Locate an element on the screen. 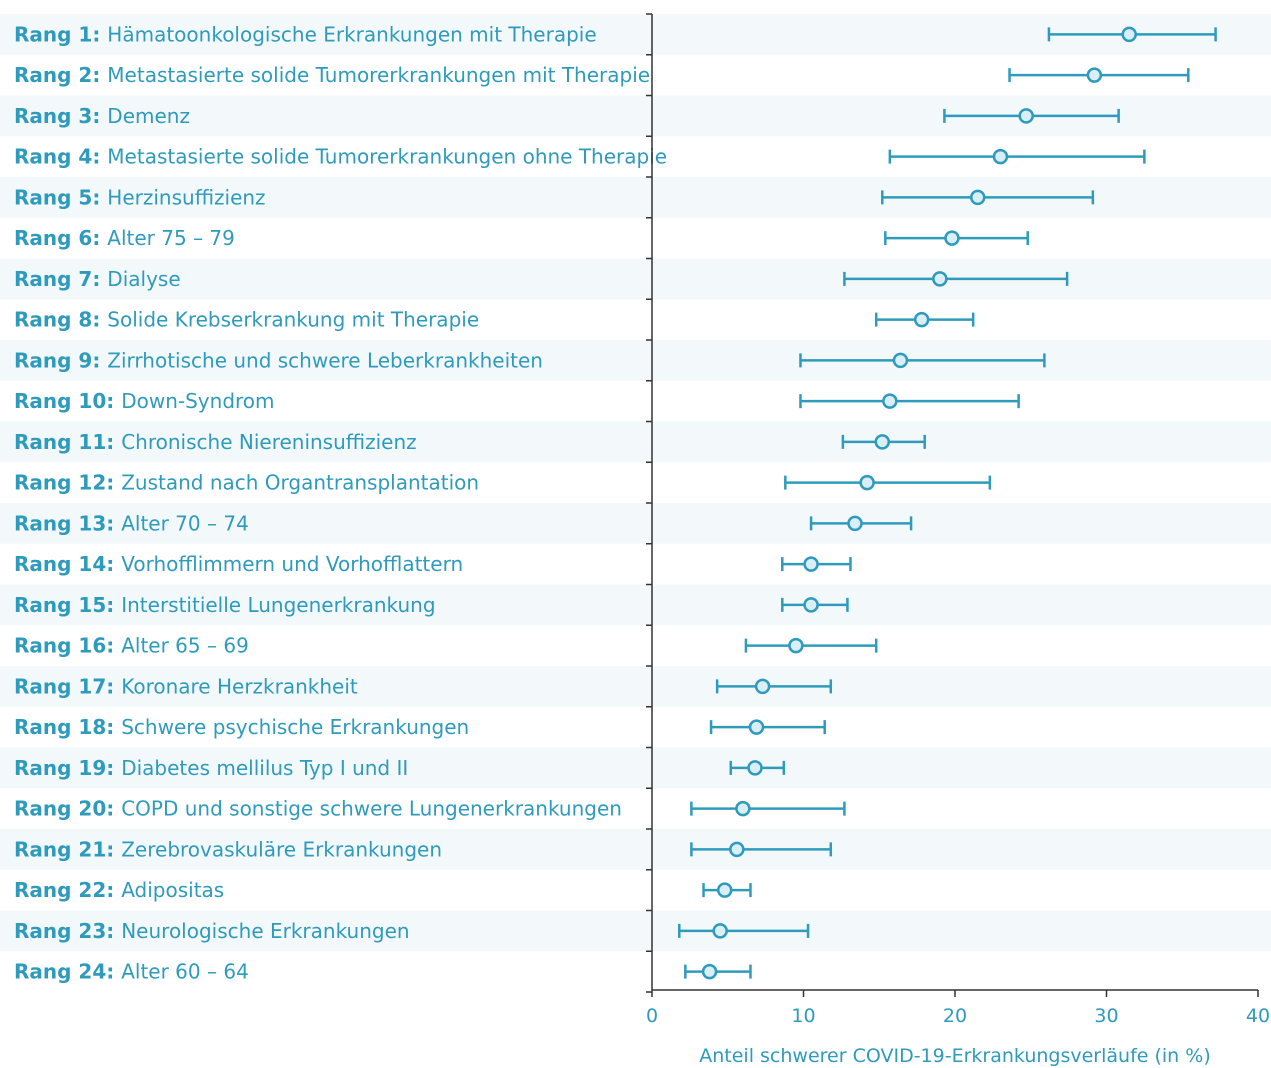  rank-label: Rang 11: is located at coordinates (67, 442).